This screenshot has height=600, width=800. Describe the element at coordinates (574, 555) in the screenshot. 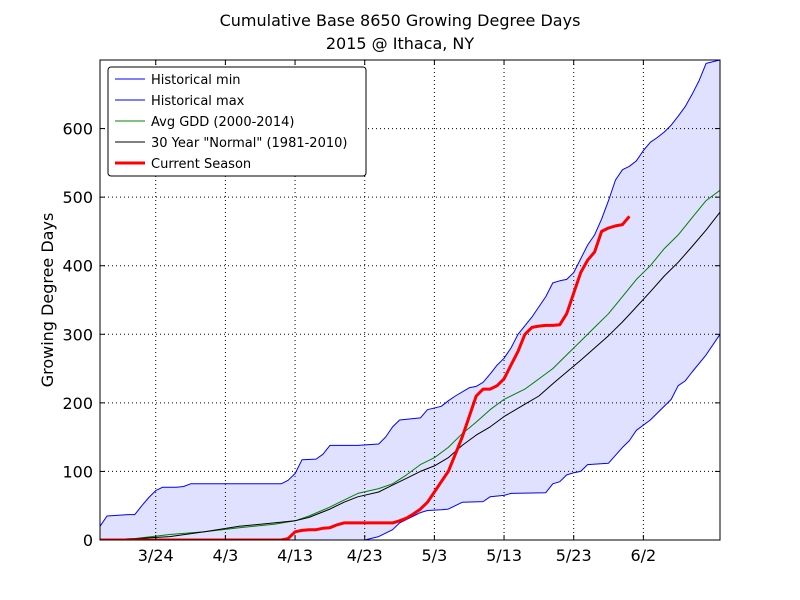

I see `x-tick-label: 5/23` at that location.